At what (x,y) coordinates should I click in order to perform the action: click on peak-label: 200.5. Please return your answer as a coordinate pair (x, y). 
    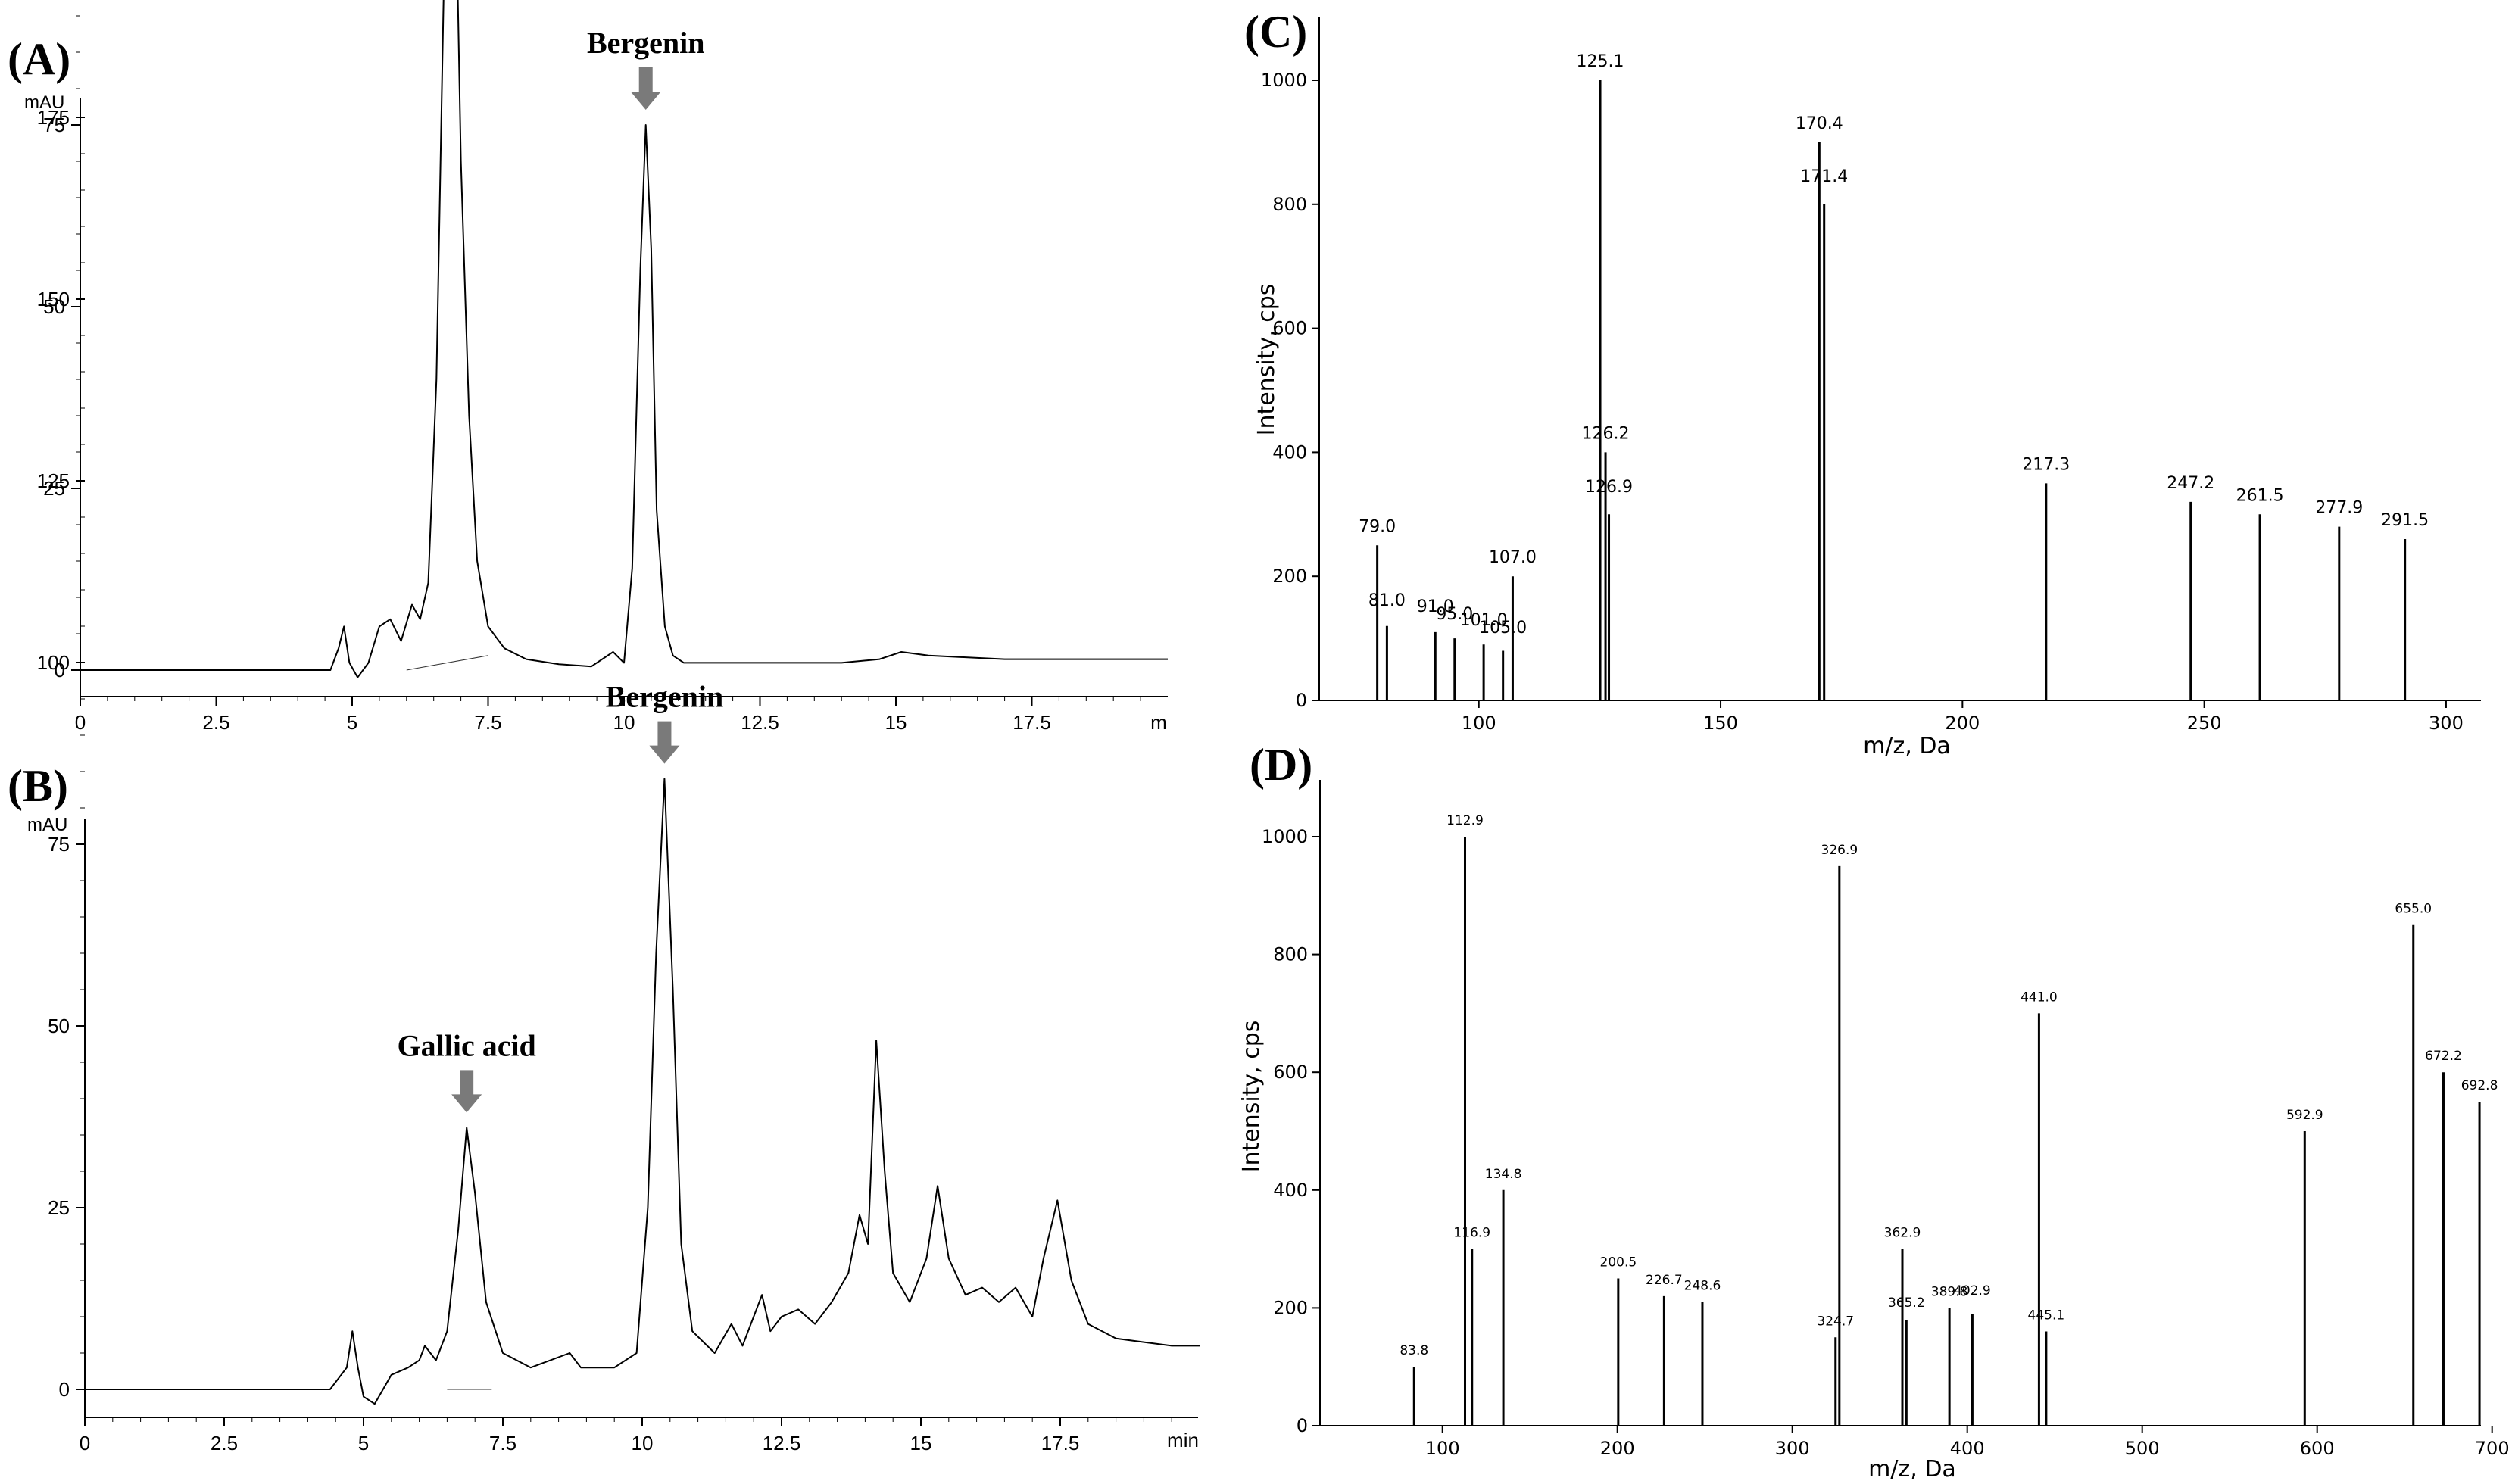
    Looking at the image, I should click on (1618, 1262).